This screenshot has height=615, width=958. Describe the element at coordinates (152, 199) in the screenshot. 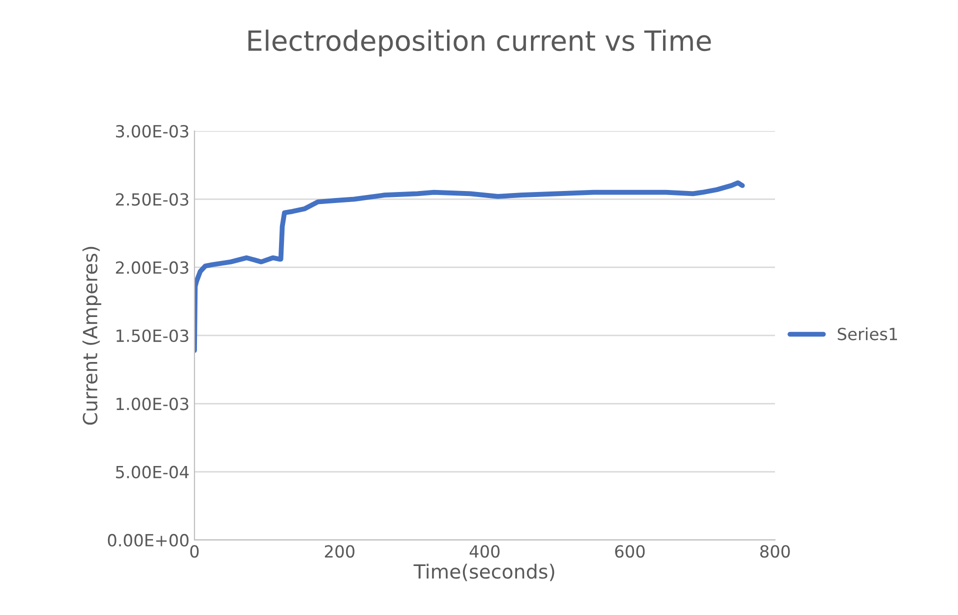

I see `y-tick-label: 2.50E-03` at that location.